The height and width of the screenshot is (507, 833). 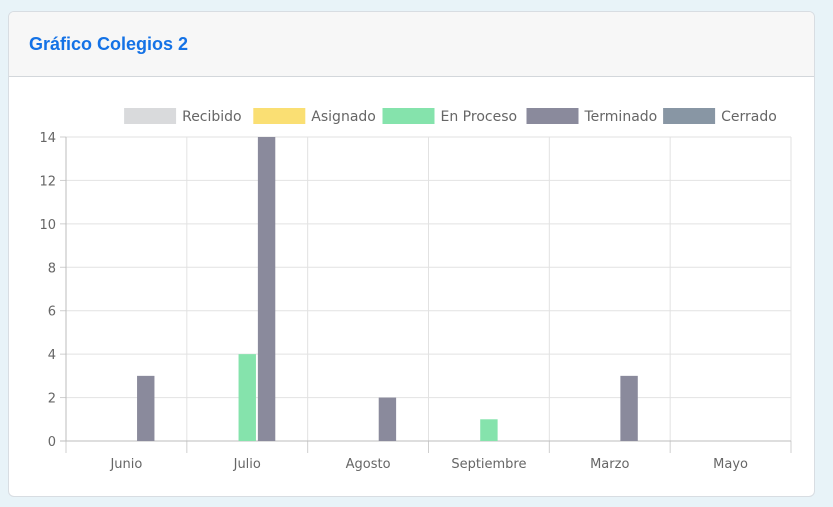 I want to click on x-tick-label: Agosto, so click(x=368, y=464).